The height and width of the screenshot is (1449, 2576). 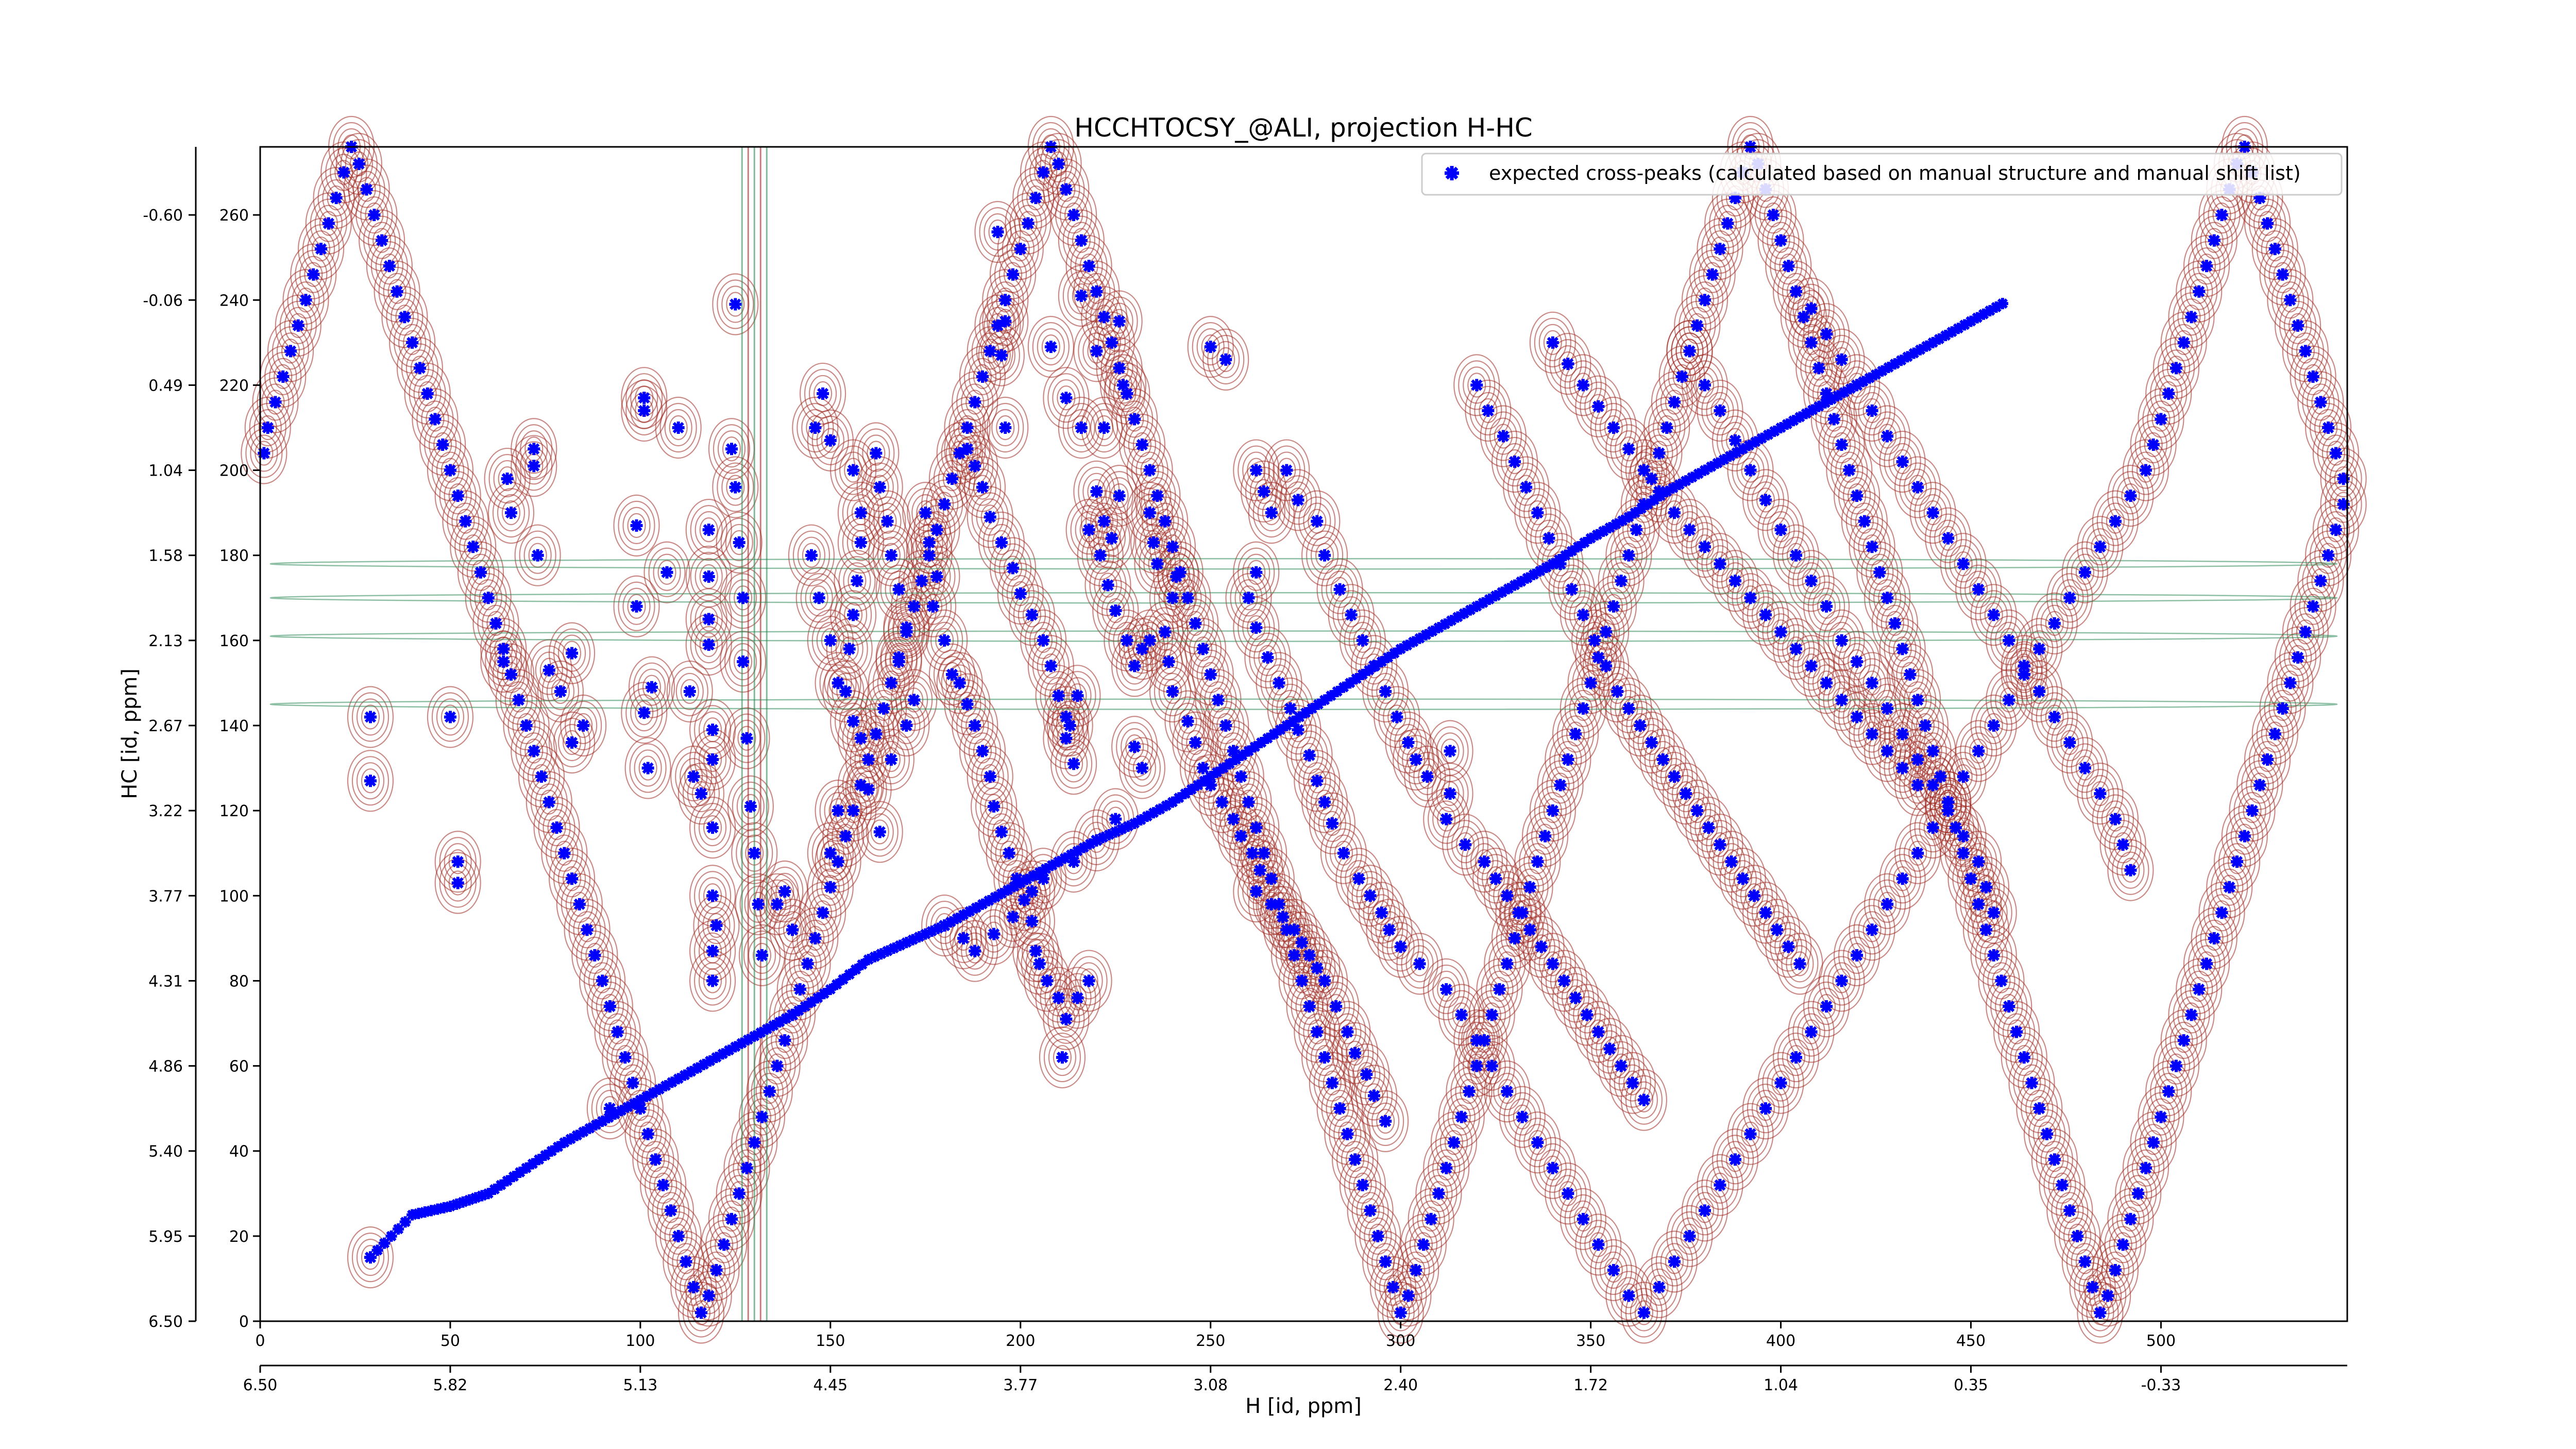 I want to click on y-ppm-tick-label: 2.67, so click(x=165, y=726).